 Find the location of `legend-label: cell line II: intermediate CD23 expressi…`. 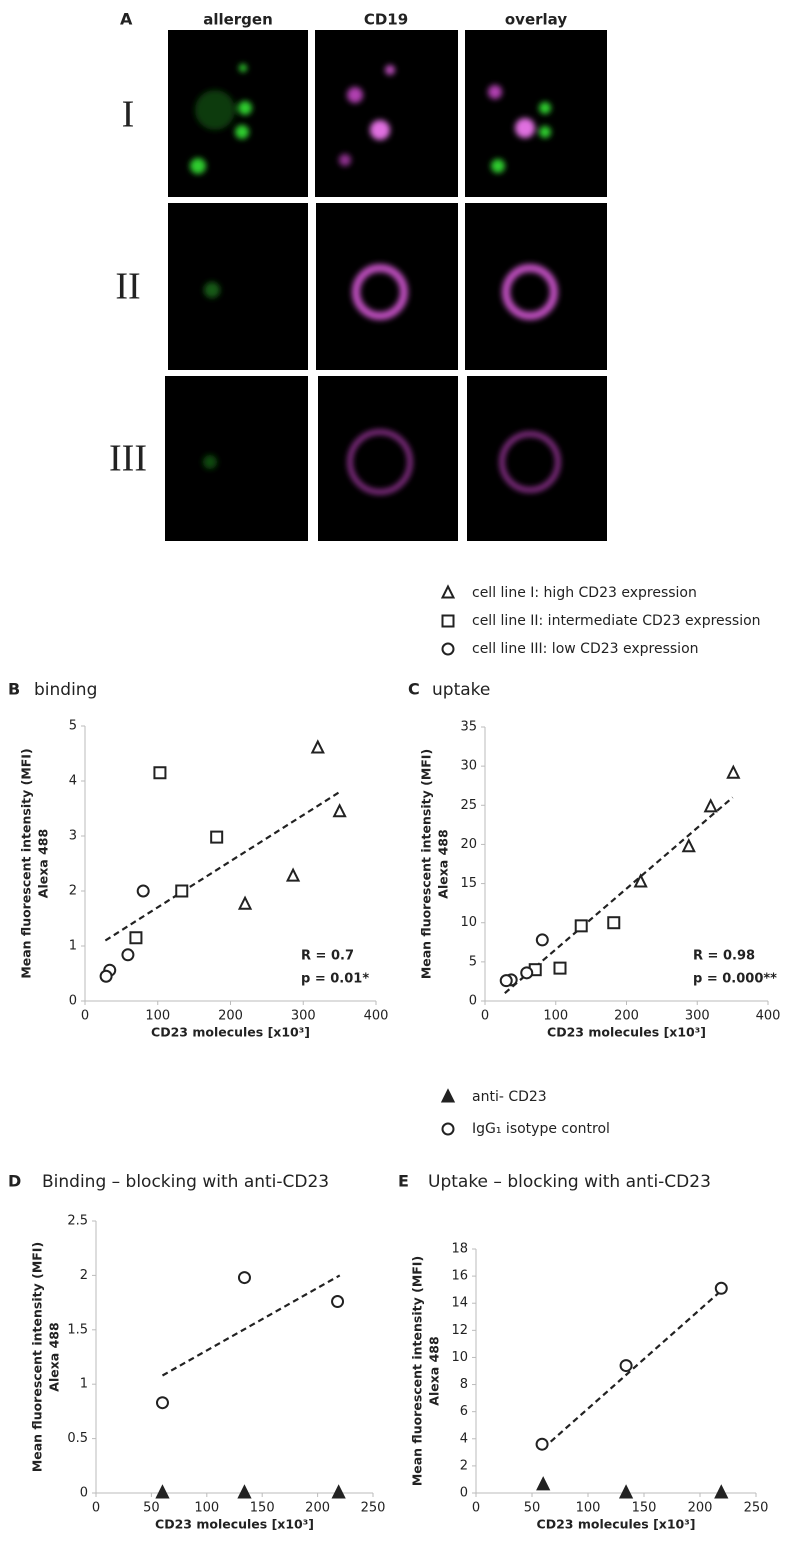

legend-label: cell line II: intermediate CD23 expressi… is located at coordinates (616, 621).